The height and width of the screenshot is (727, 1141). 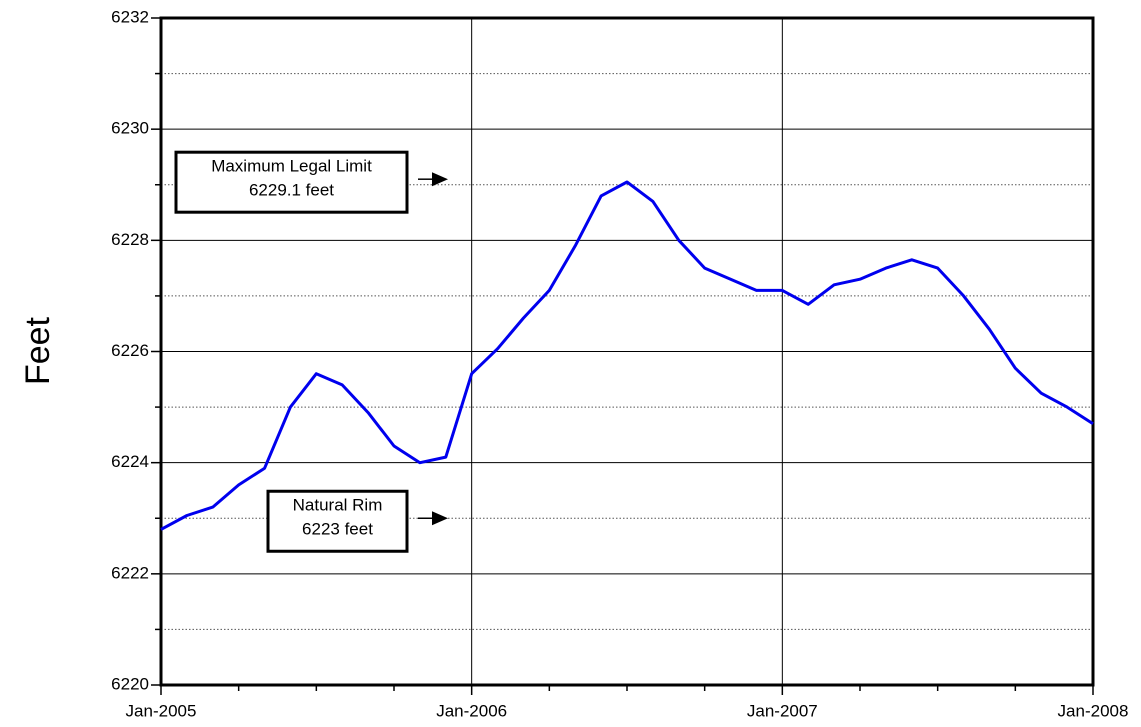 I want to click on y-tick-label: 6232, so click(x=130, y=16).